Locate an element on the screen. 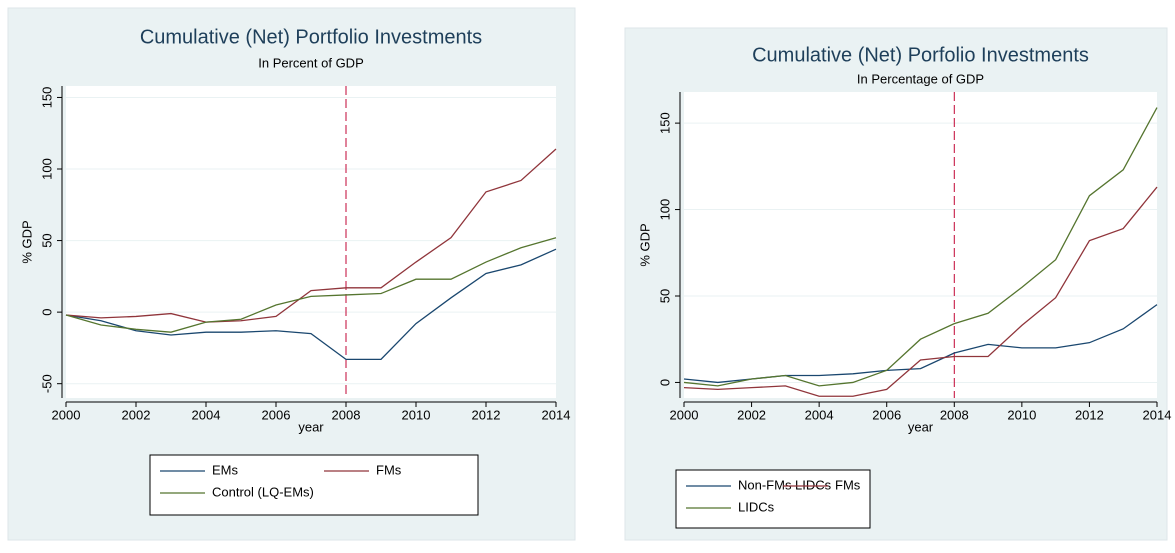 This screenshot has width=1175, height=553. legend-label: Non-FMs LIDCs is located at coordinates (785, 484).